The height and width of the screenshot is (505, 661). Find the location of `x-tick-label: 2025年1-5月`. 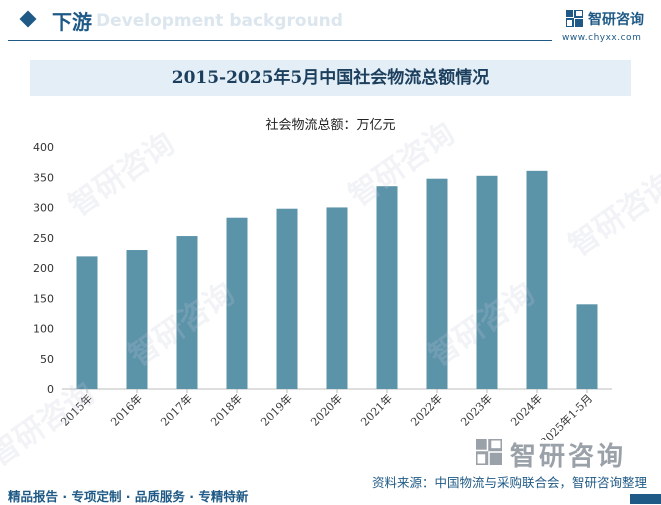

x-tick-label: 2025年1-5月 is located at coordinates (566, 415).